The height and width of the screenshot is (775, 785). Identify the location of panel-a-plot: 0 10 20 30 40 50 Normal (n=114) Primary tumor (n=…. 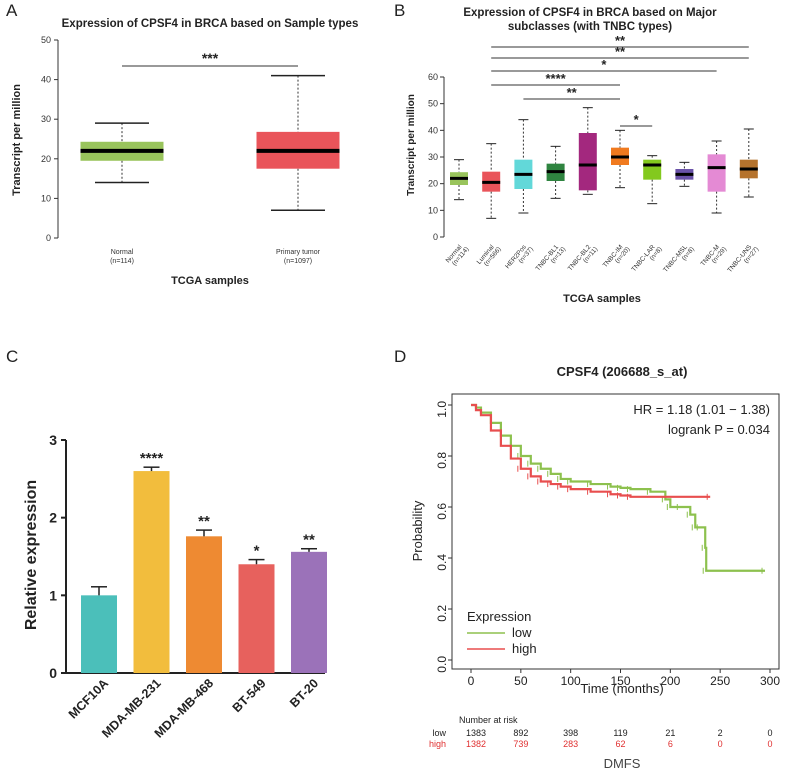
(190, 150).